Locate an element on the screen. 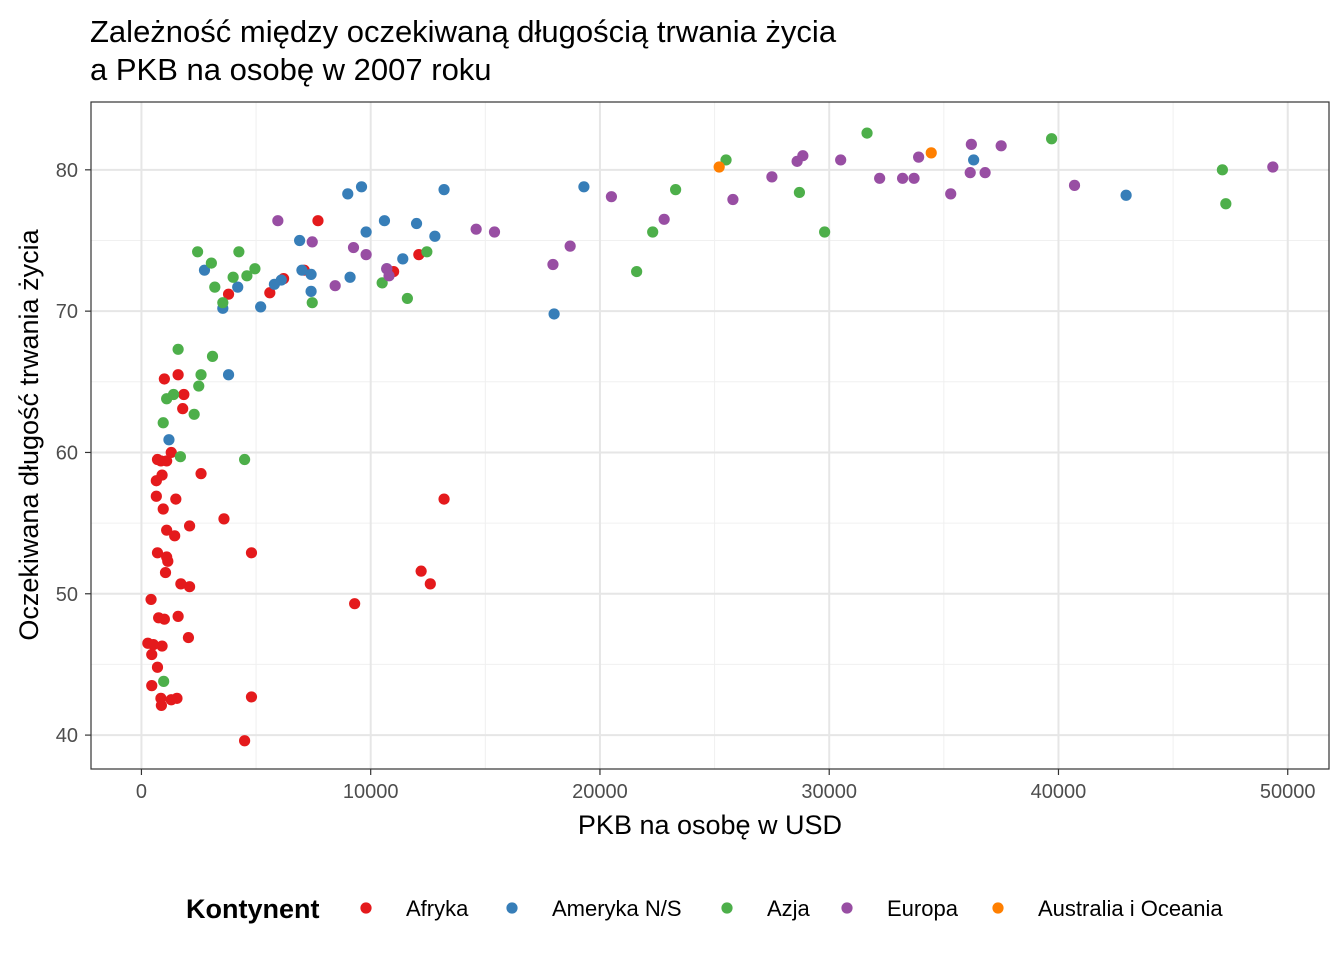 This screenshot has height=960, width=1344. legend-label: Ameryka N/S is located at coordinates (617, 908).